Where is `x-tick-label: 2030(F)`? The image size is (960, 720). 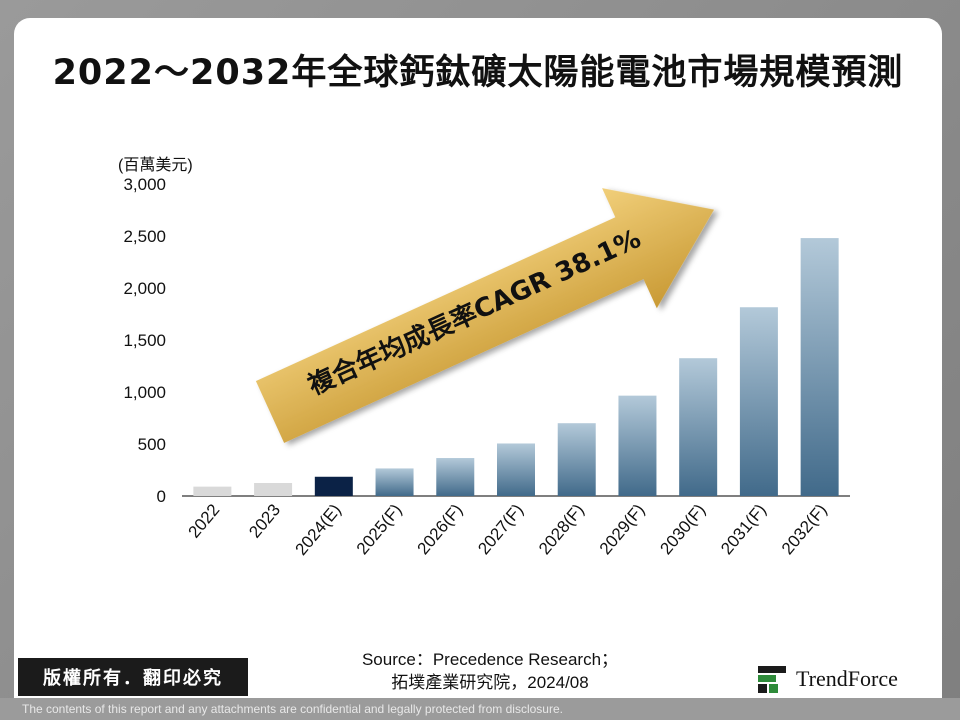
x-tick-label: 2030(F) is located at coordinates (682, 529).